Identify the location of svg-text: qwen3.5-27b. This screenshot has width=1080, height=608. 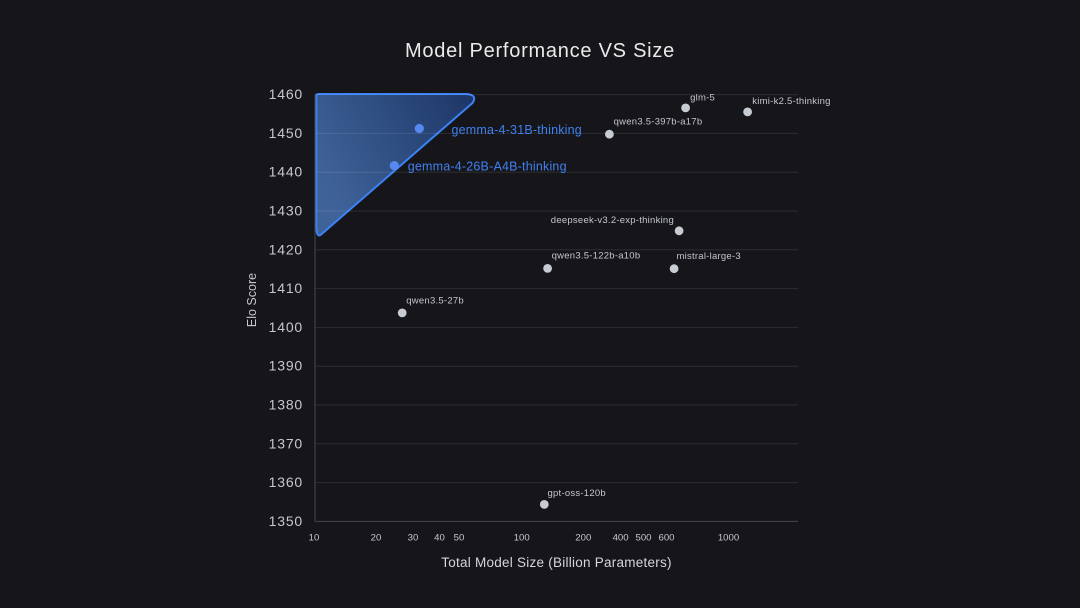
(435, 300).